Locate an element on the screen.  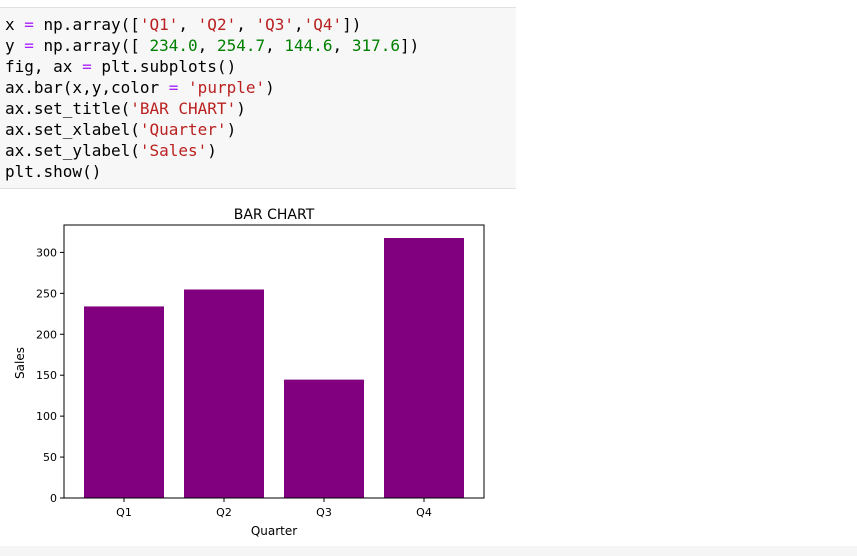
code-line: ax.bar(x,y,color = 'purple') is located at coordinates (212, 87).